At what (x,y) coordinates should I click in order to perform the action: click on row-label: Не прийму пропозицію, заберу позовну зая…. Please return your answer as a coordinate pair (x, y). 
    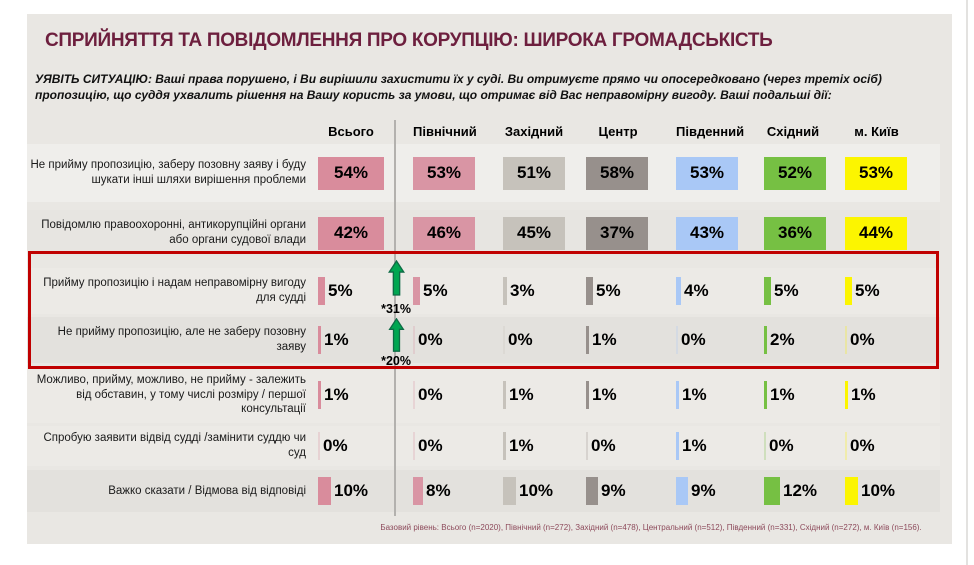
    Looking at the image, I should click on (168, 172).